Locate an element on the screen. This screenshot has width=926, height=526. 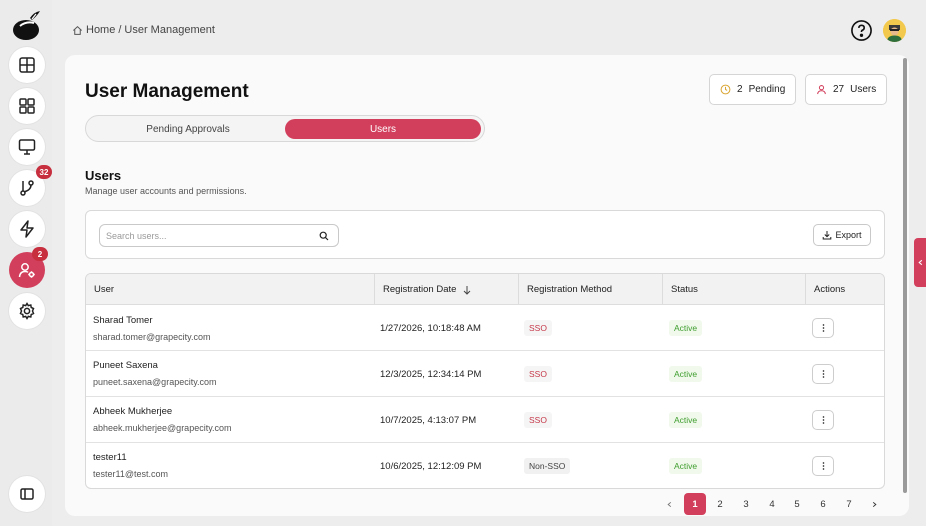
breadcrumb-home: Home is located at coordinates (101, 30).